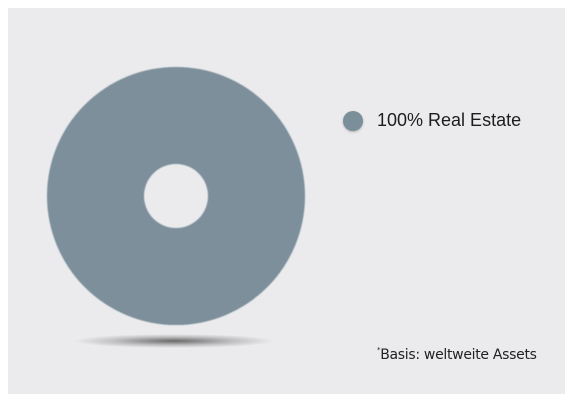  I want to click on legend-swatch, so click(353, 120).